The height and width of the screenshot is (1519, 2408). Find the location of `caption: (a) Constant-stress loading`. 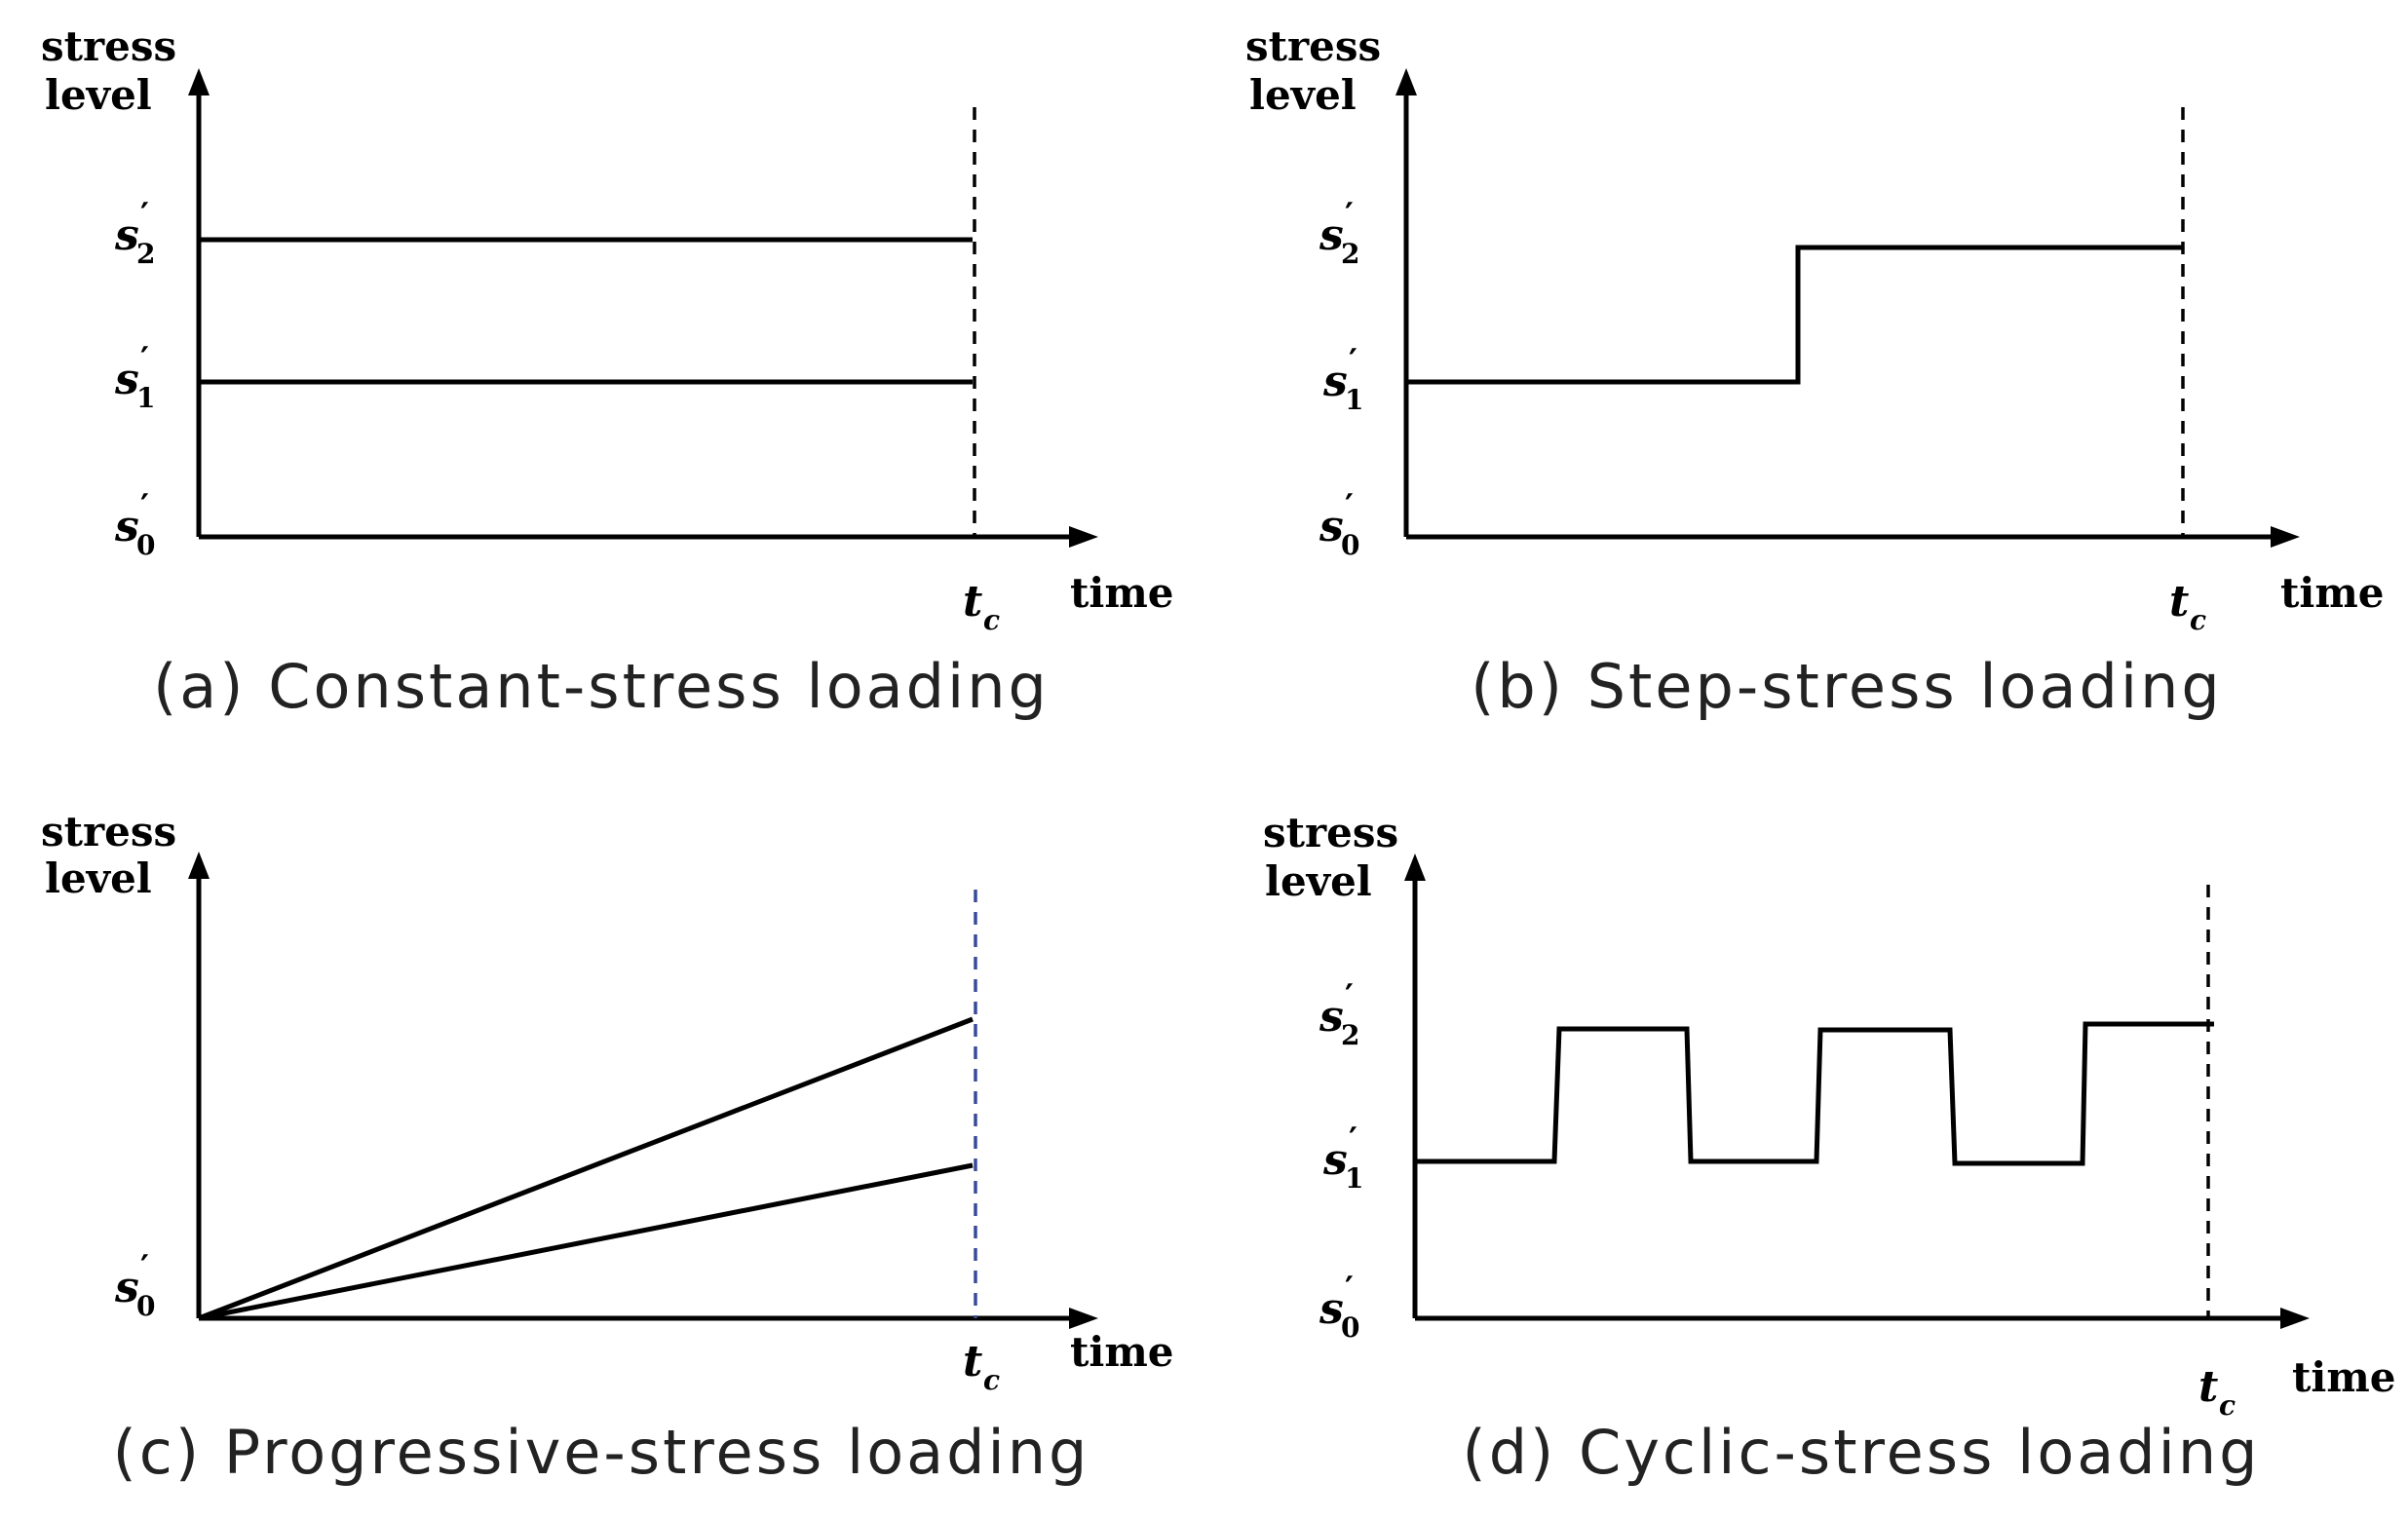

caption: (a) Constant-stress loading is located at coordinates (602, 687).